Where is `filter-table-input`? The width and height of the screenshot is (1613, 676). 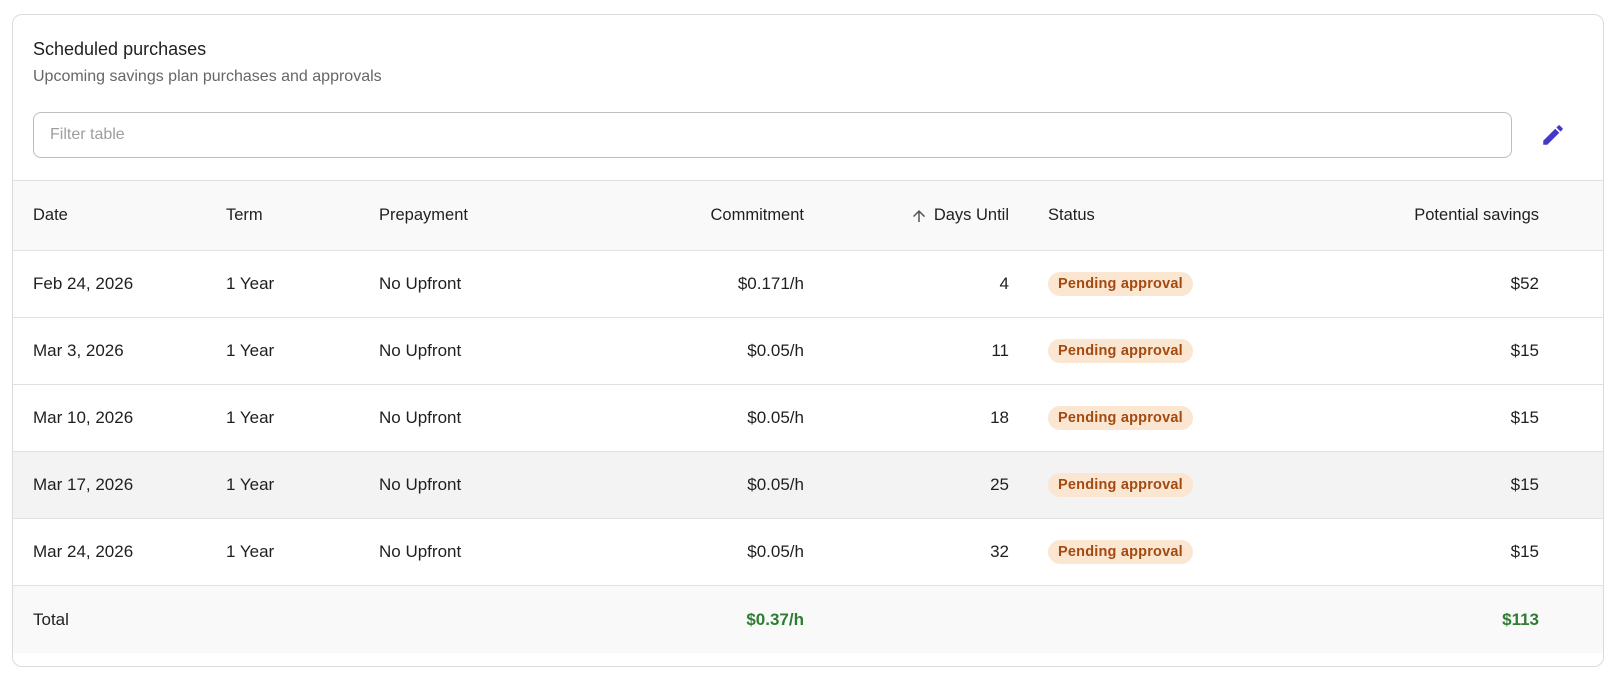 filter-table-input is located at coordinates (772, 135).